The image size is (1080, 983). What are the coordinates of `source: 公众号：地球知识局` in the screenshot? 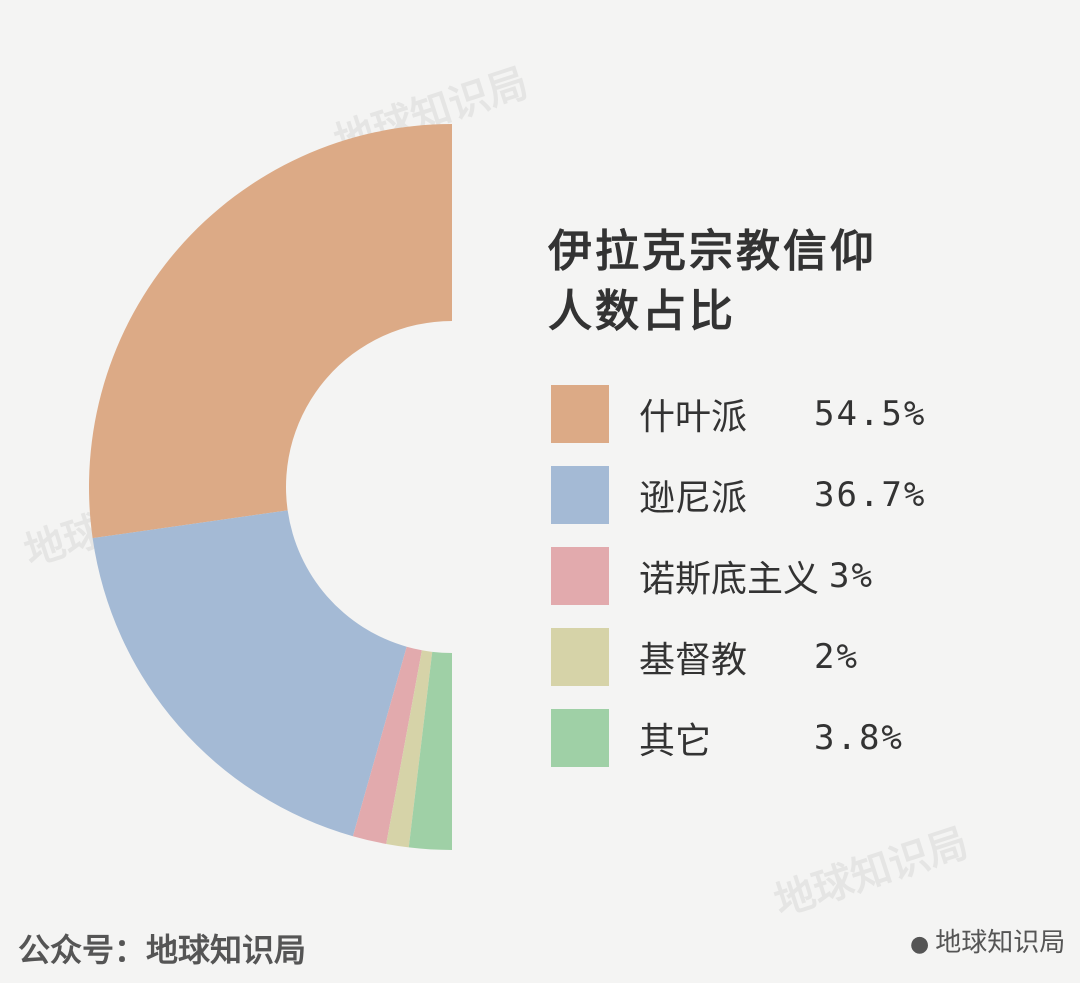 It's located at (162, 950).